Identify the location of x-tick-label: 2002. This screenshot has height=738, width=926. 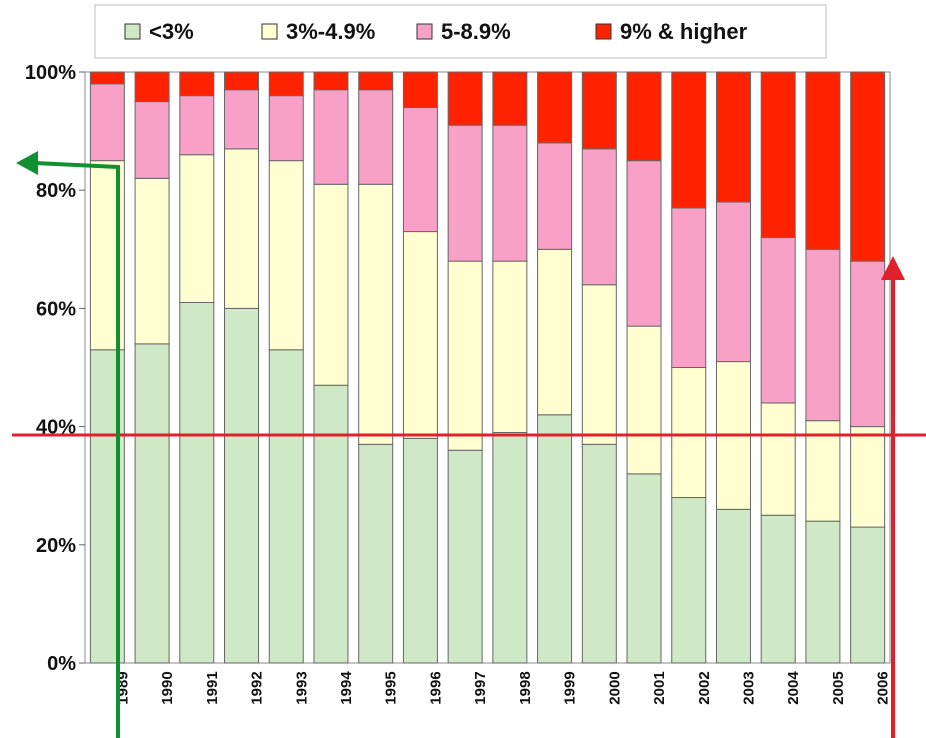
(704, 687).